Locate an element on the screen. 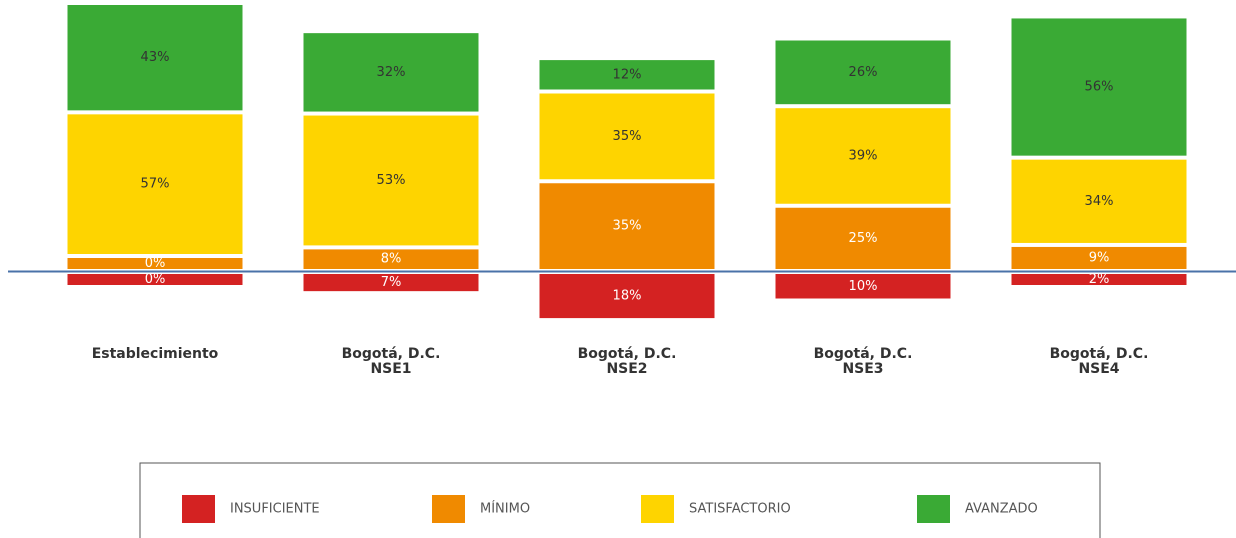  data-label: 8% is located at coordinates (391, 259).